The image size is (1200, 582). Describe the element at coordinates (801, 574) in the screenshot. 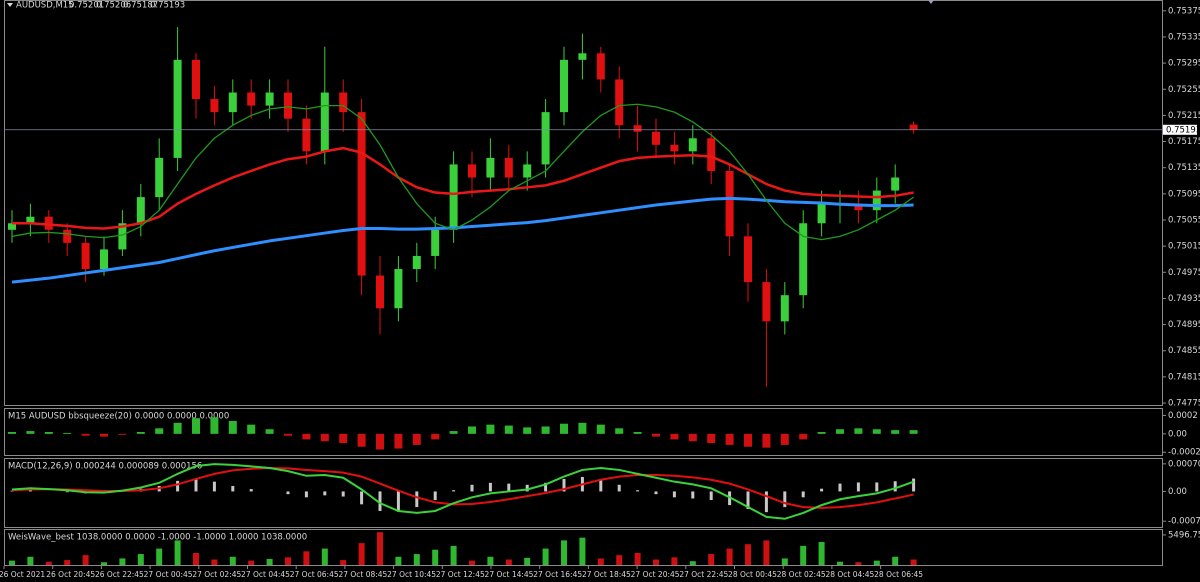

I see `x-tick-label: 28 Oct 02:45` at that location.